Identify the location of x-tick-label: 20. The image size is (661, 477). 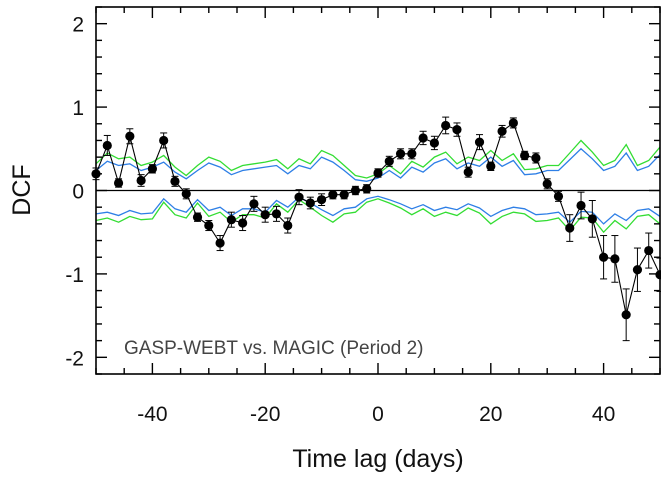
(490, 414).